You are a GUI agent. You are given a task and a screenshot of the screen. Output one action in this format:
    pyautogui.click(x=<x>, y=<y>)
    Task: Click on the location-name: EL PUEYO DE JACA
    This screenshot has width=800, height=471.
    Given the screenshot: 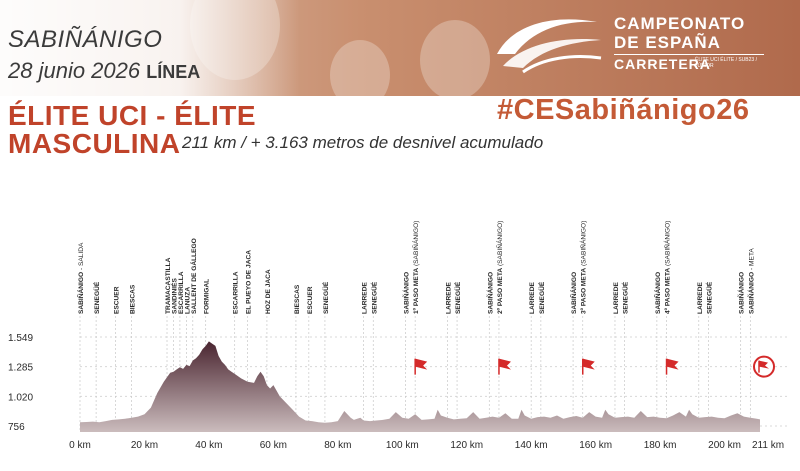 What is the action you would take?
    pyautogui.click(x=249, y=282)
    